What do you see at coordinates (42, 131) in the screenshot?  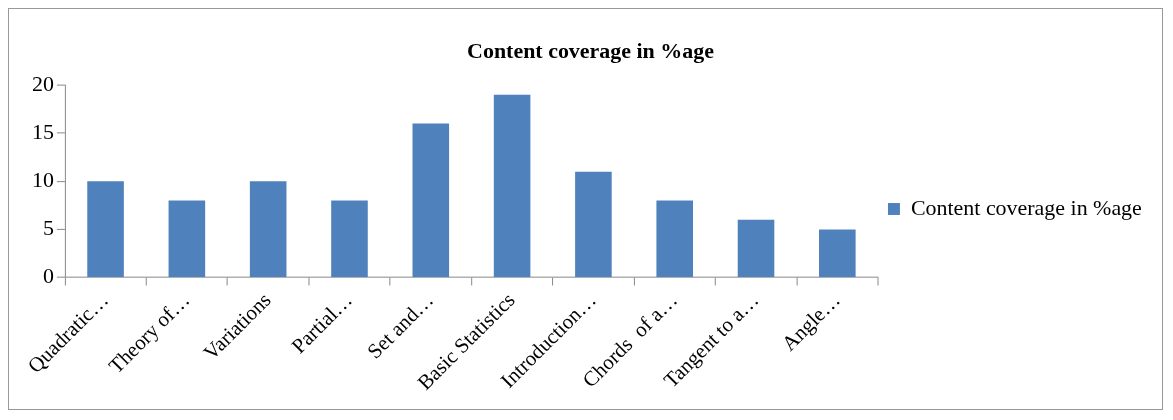 I see `y-tick-label: 15` at bounding box center [42, 131].